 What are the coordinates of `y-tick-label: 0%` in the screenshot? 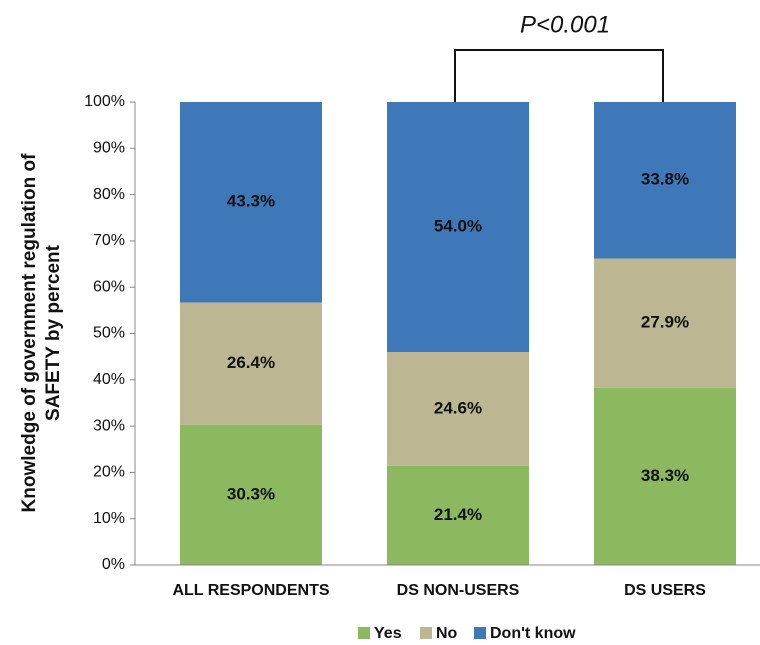 It's located at (113, 564).